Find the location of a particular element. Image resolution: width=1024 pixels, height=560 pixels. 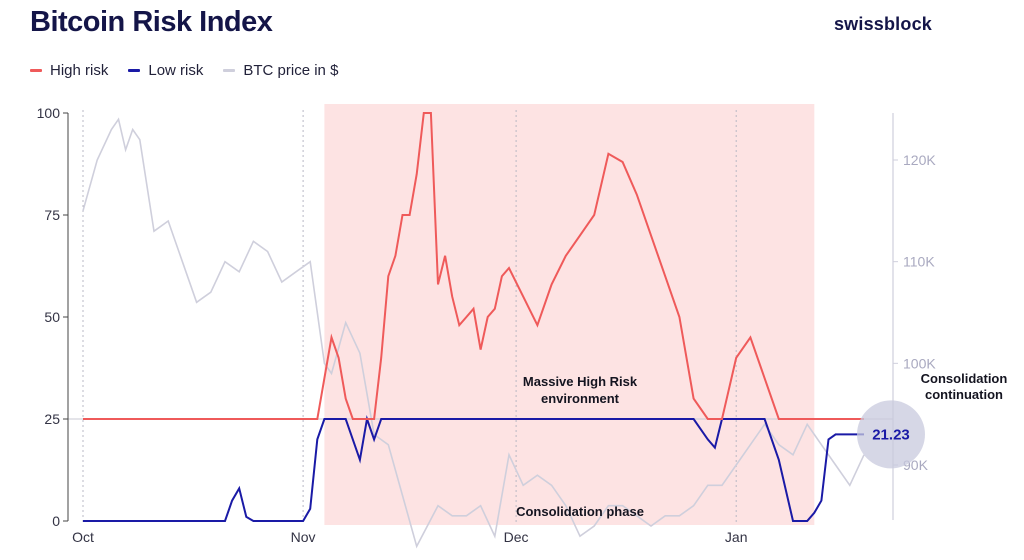

y-tick-label: 25 is located at coordinates (52, 419).